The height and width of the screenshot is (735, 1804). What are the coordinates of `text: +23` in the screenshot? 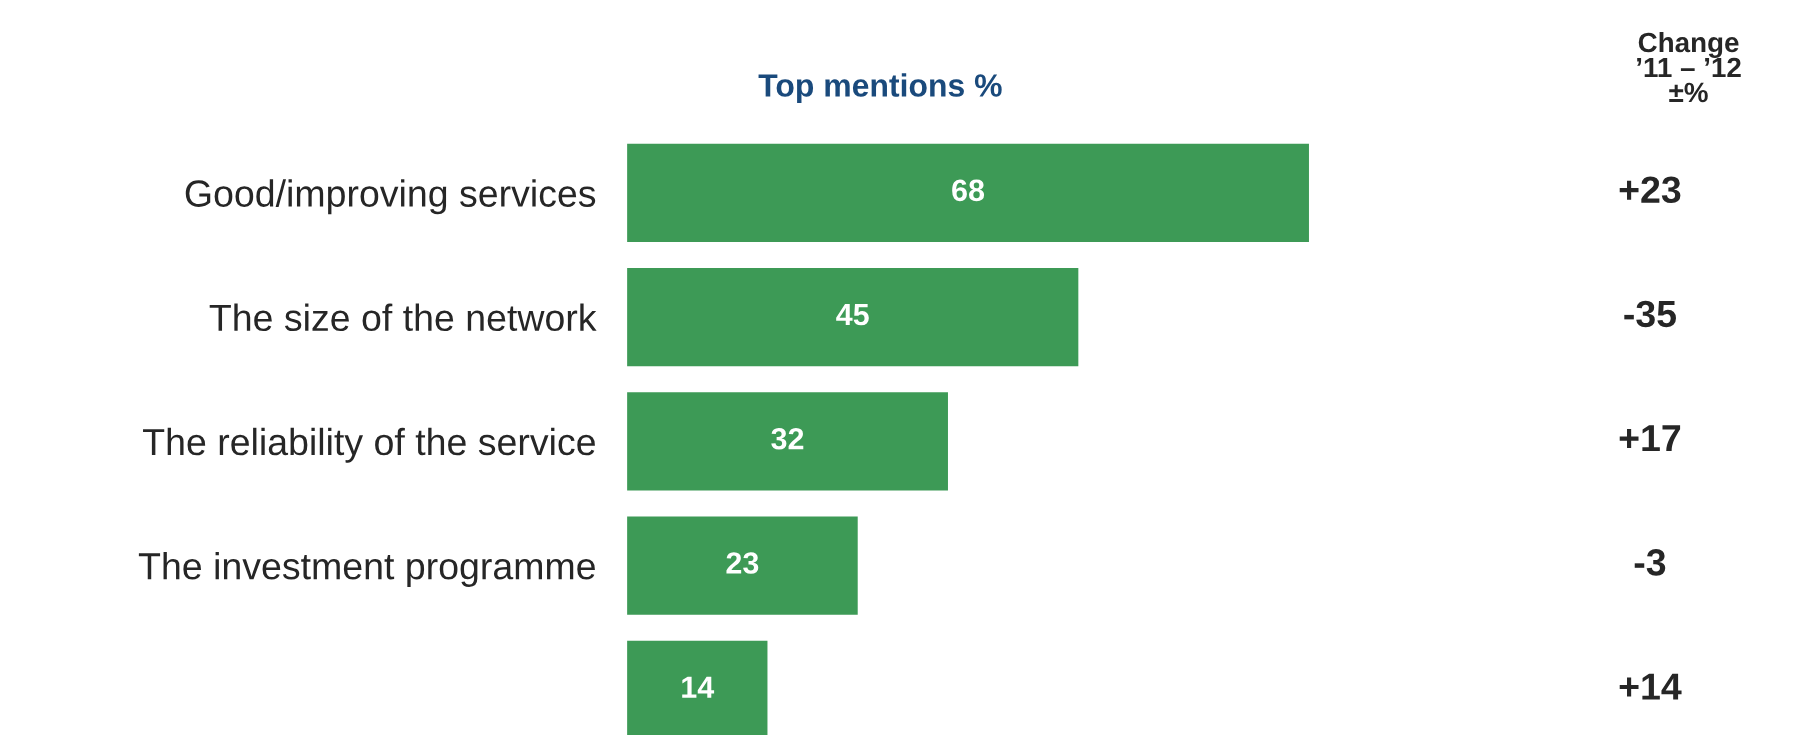 It's located at (1650, 190).